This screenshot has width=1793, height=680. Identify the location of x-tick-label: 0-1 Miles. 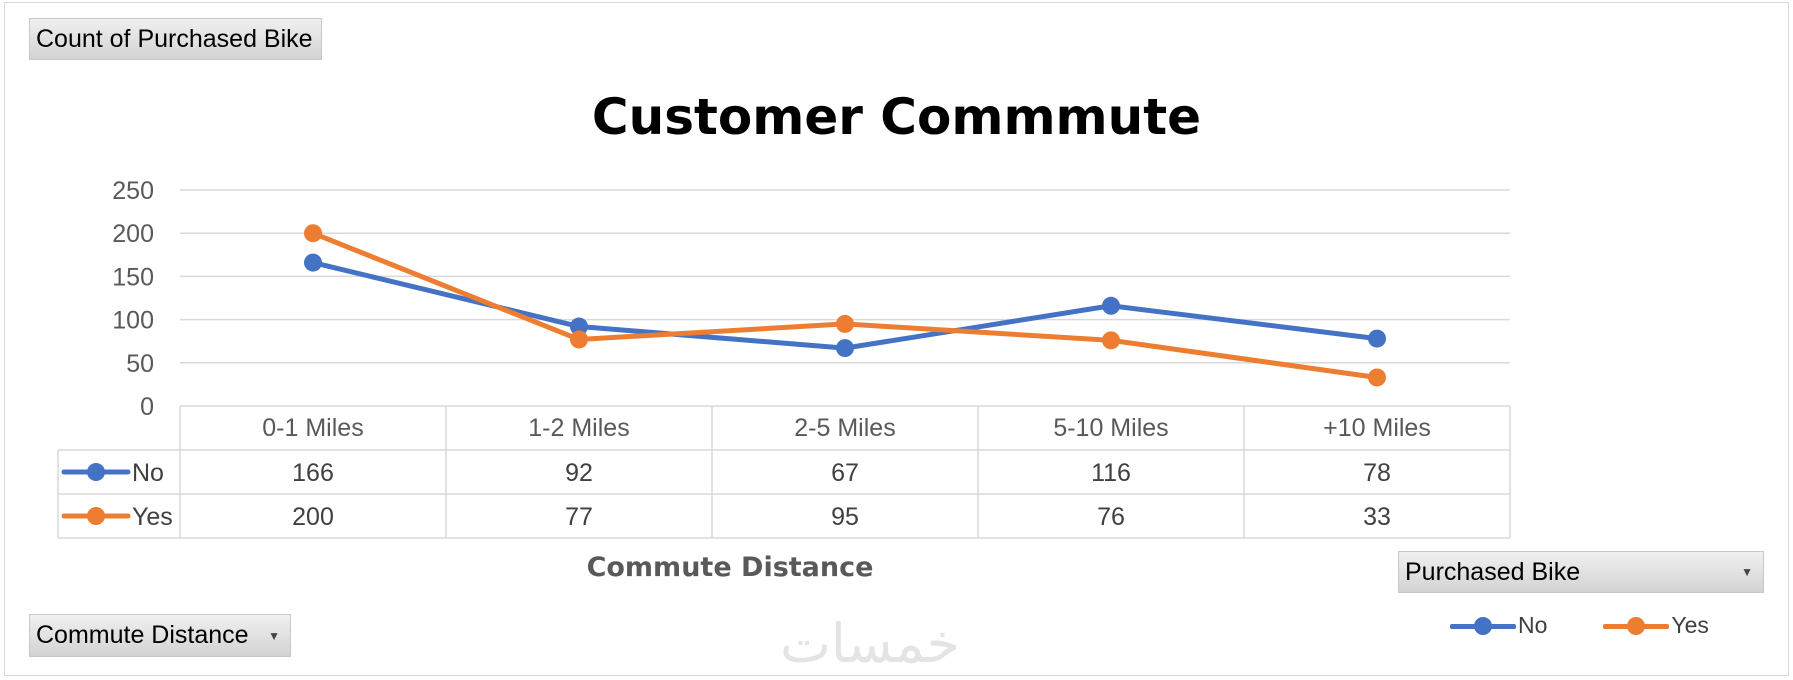
(312, 428).